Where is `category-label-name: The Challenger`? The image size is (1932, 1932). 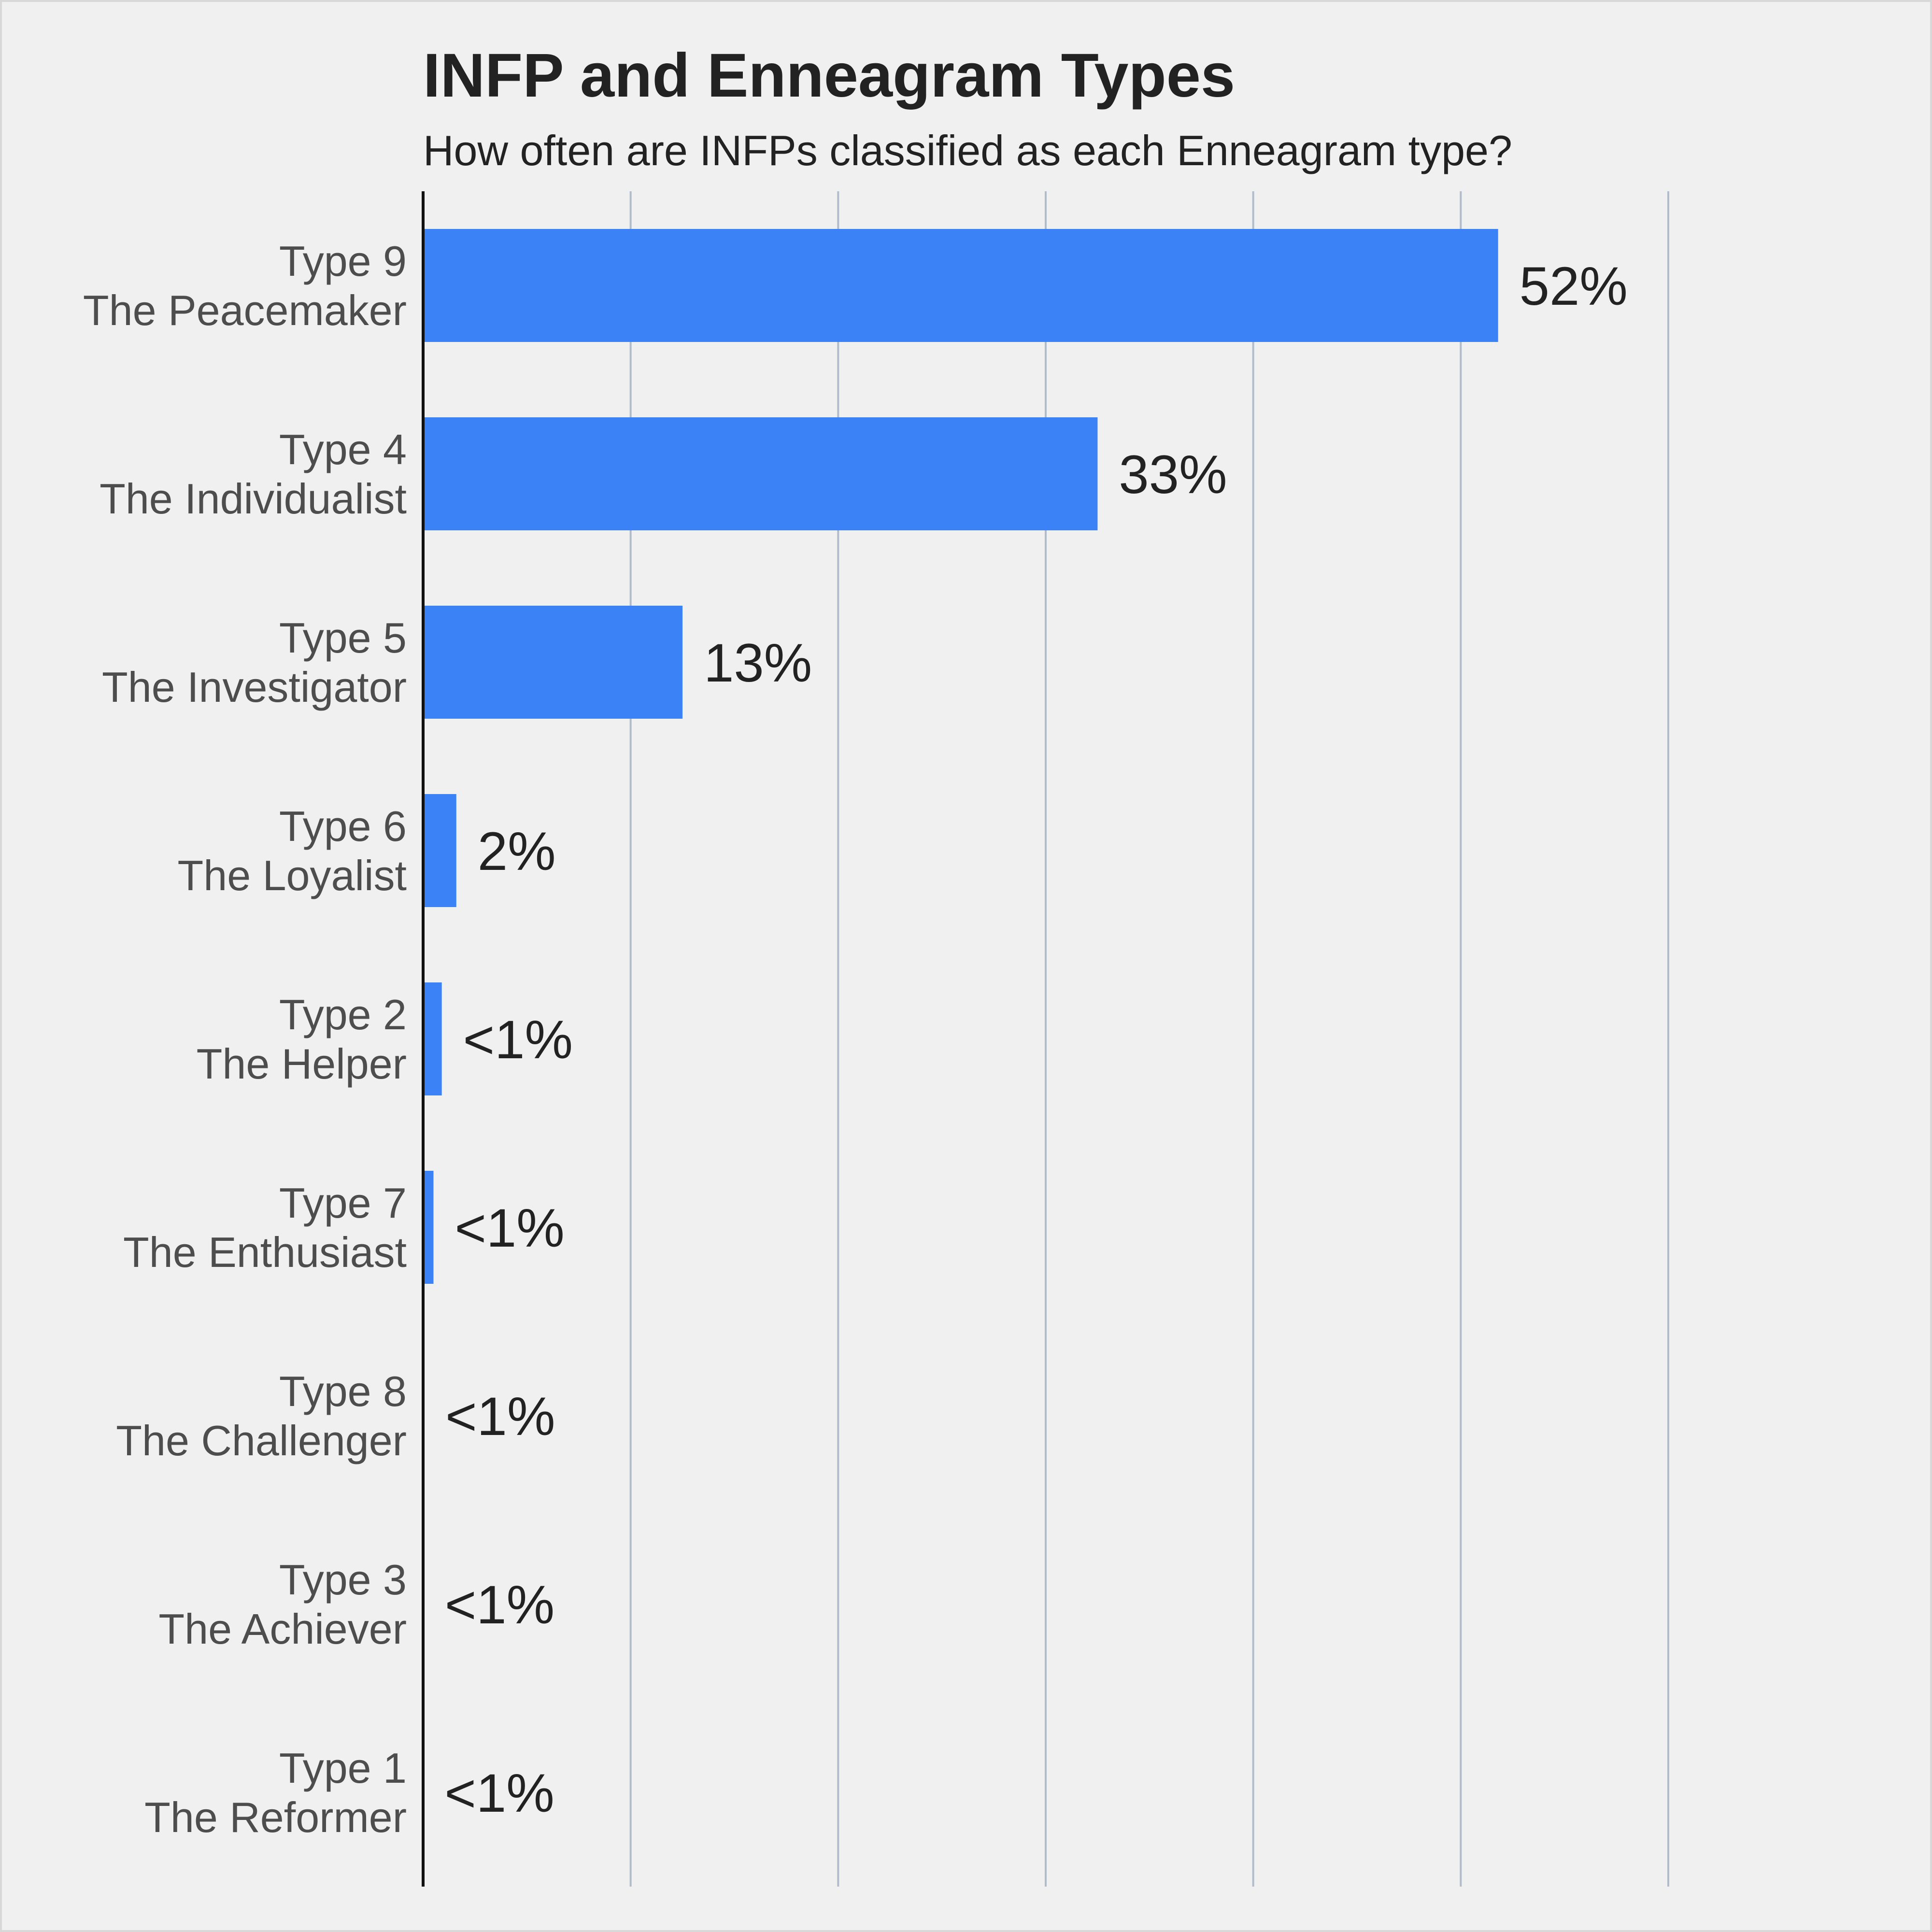
category-label-name: The Challenger is located at coordinates (261, 1440).